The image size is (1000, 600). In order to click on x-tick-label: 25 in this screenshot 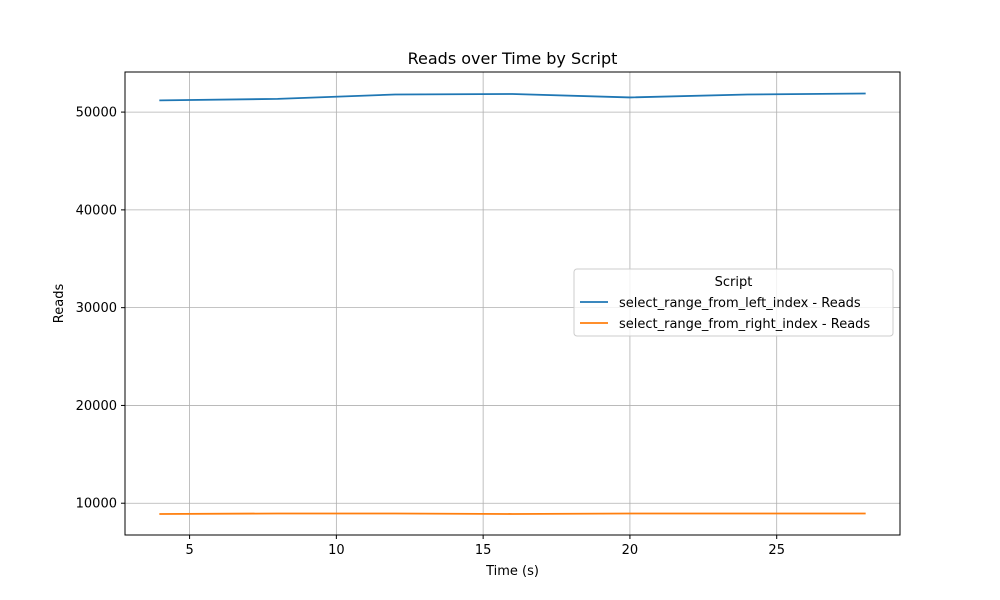, I will do `click(776, 550)`.